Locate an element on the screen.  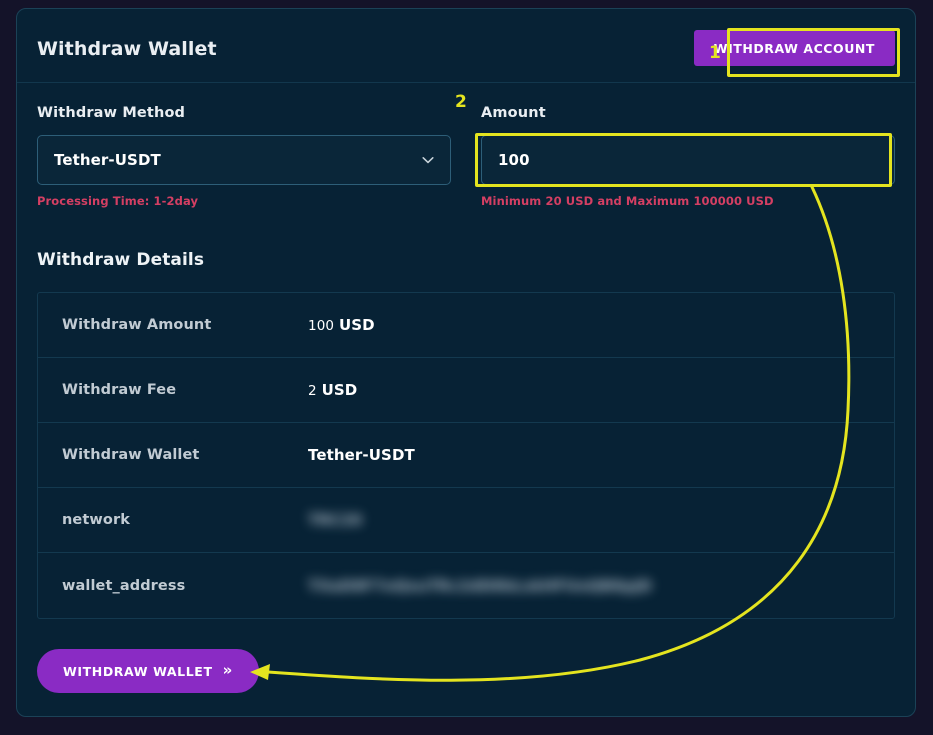
row-value: Tether-USDT is located at coordinates (361, 455).